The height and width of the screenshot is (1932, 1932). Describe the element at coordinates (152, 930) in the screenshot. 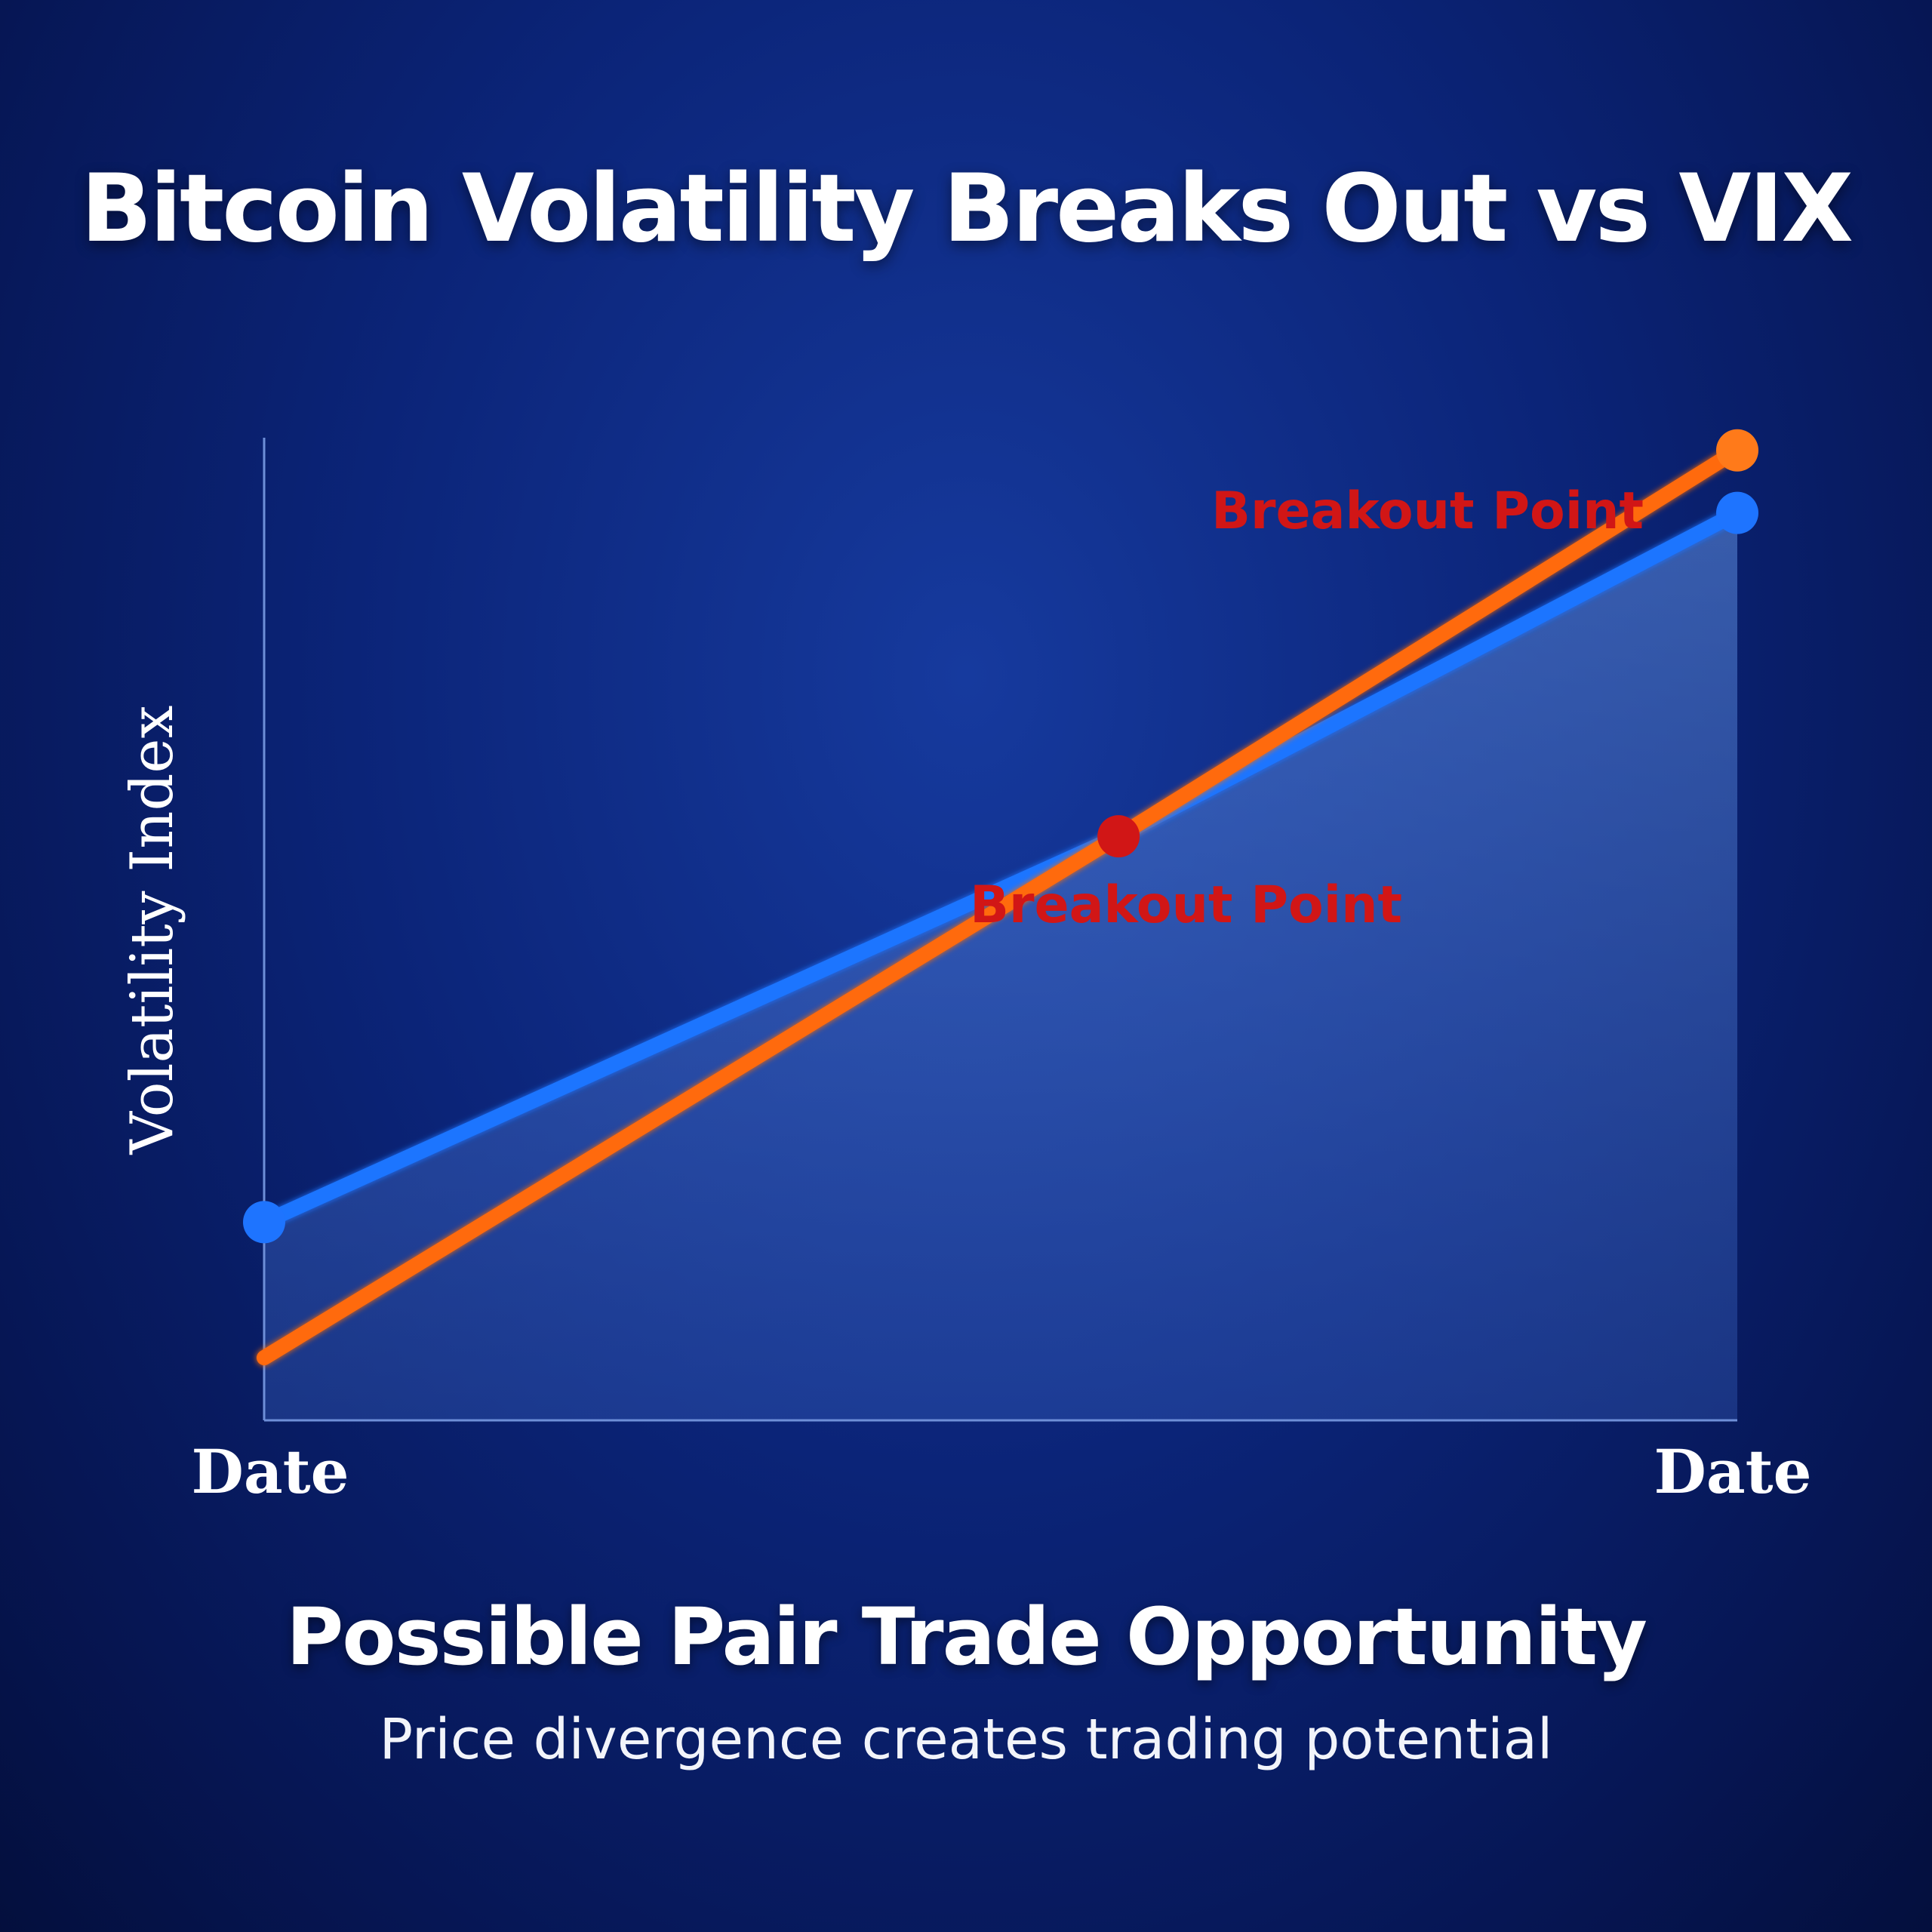

I see `y-axis-label: Volatility Index` at that location.